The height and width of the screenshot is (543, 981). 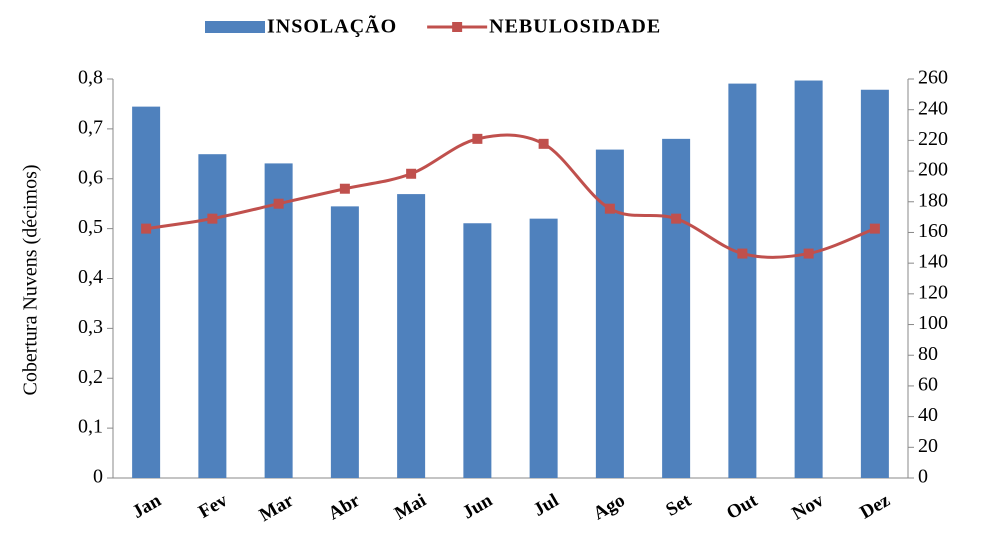 What do you see at coordinates (933, 108) in the screenshot?
I see `y2-tick-label: 240` at bounding box center [933, 108].